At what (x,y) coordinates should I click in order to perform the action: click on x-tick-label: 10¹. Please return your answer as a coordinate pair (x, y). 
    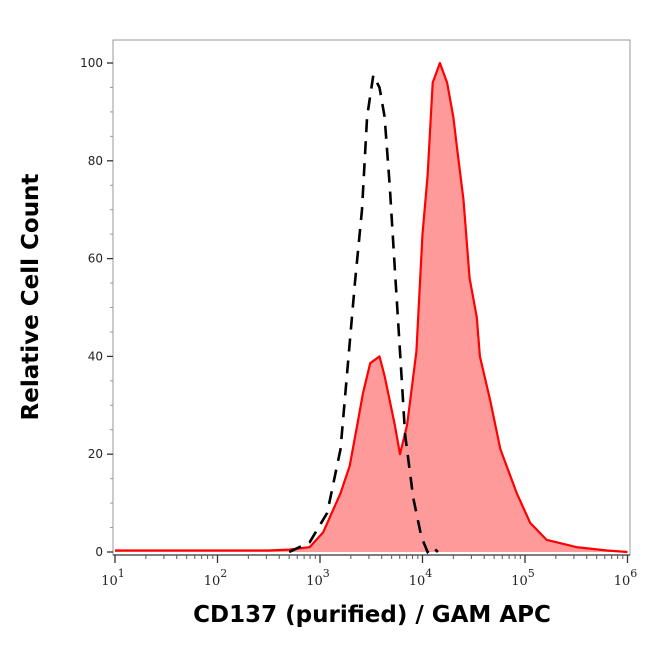
    Looking at the image, I should click on (113, 578).